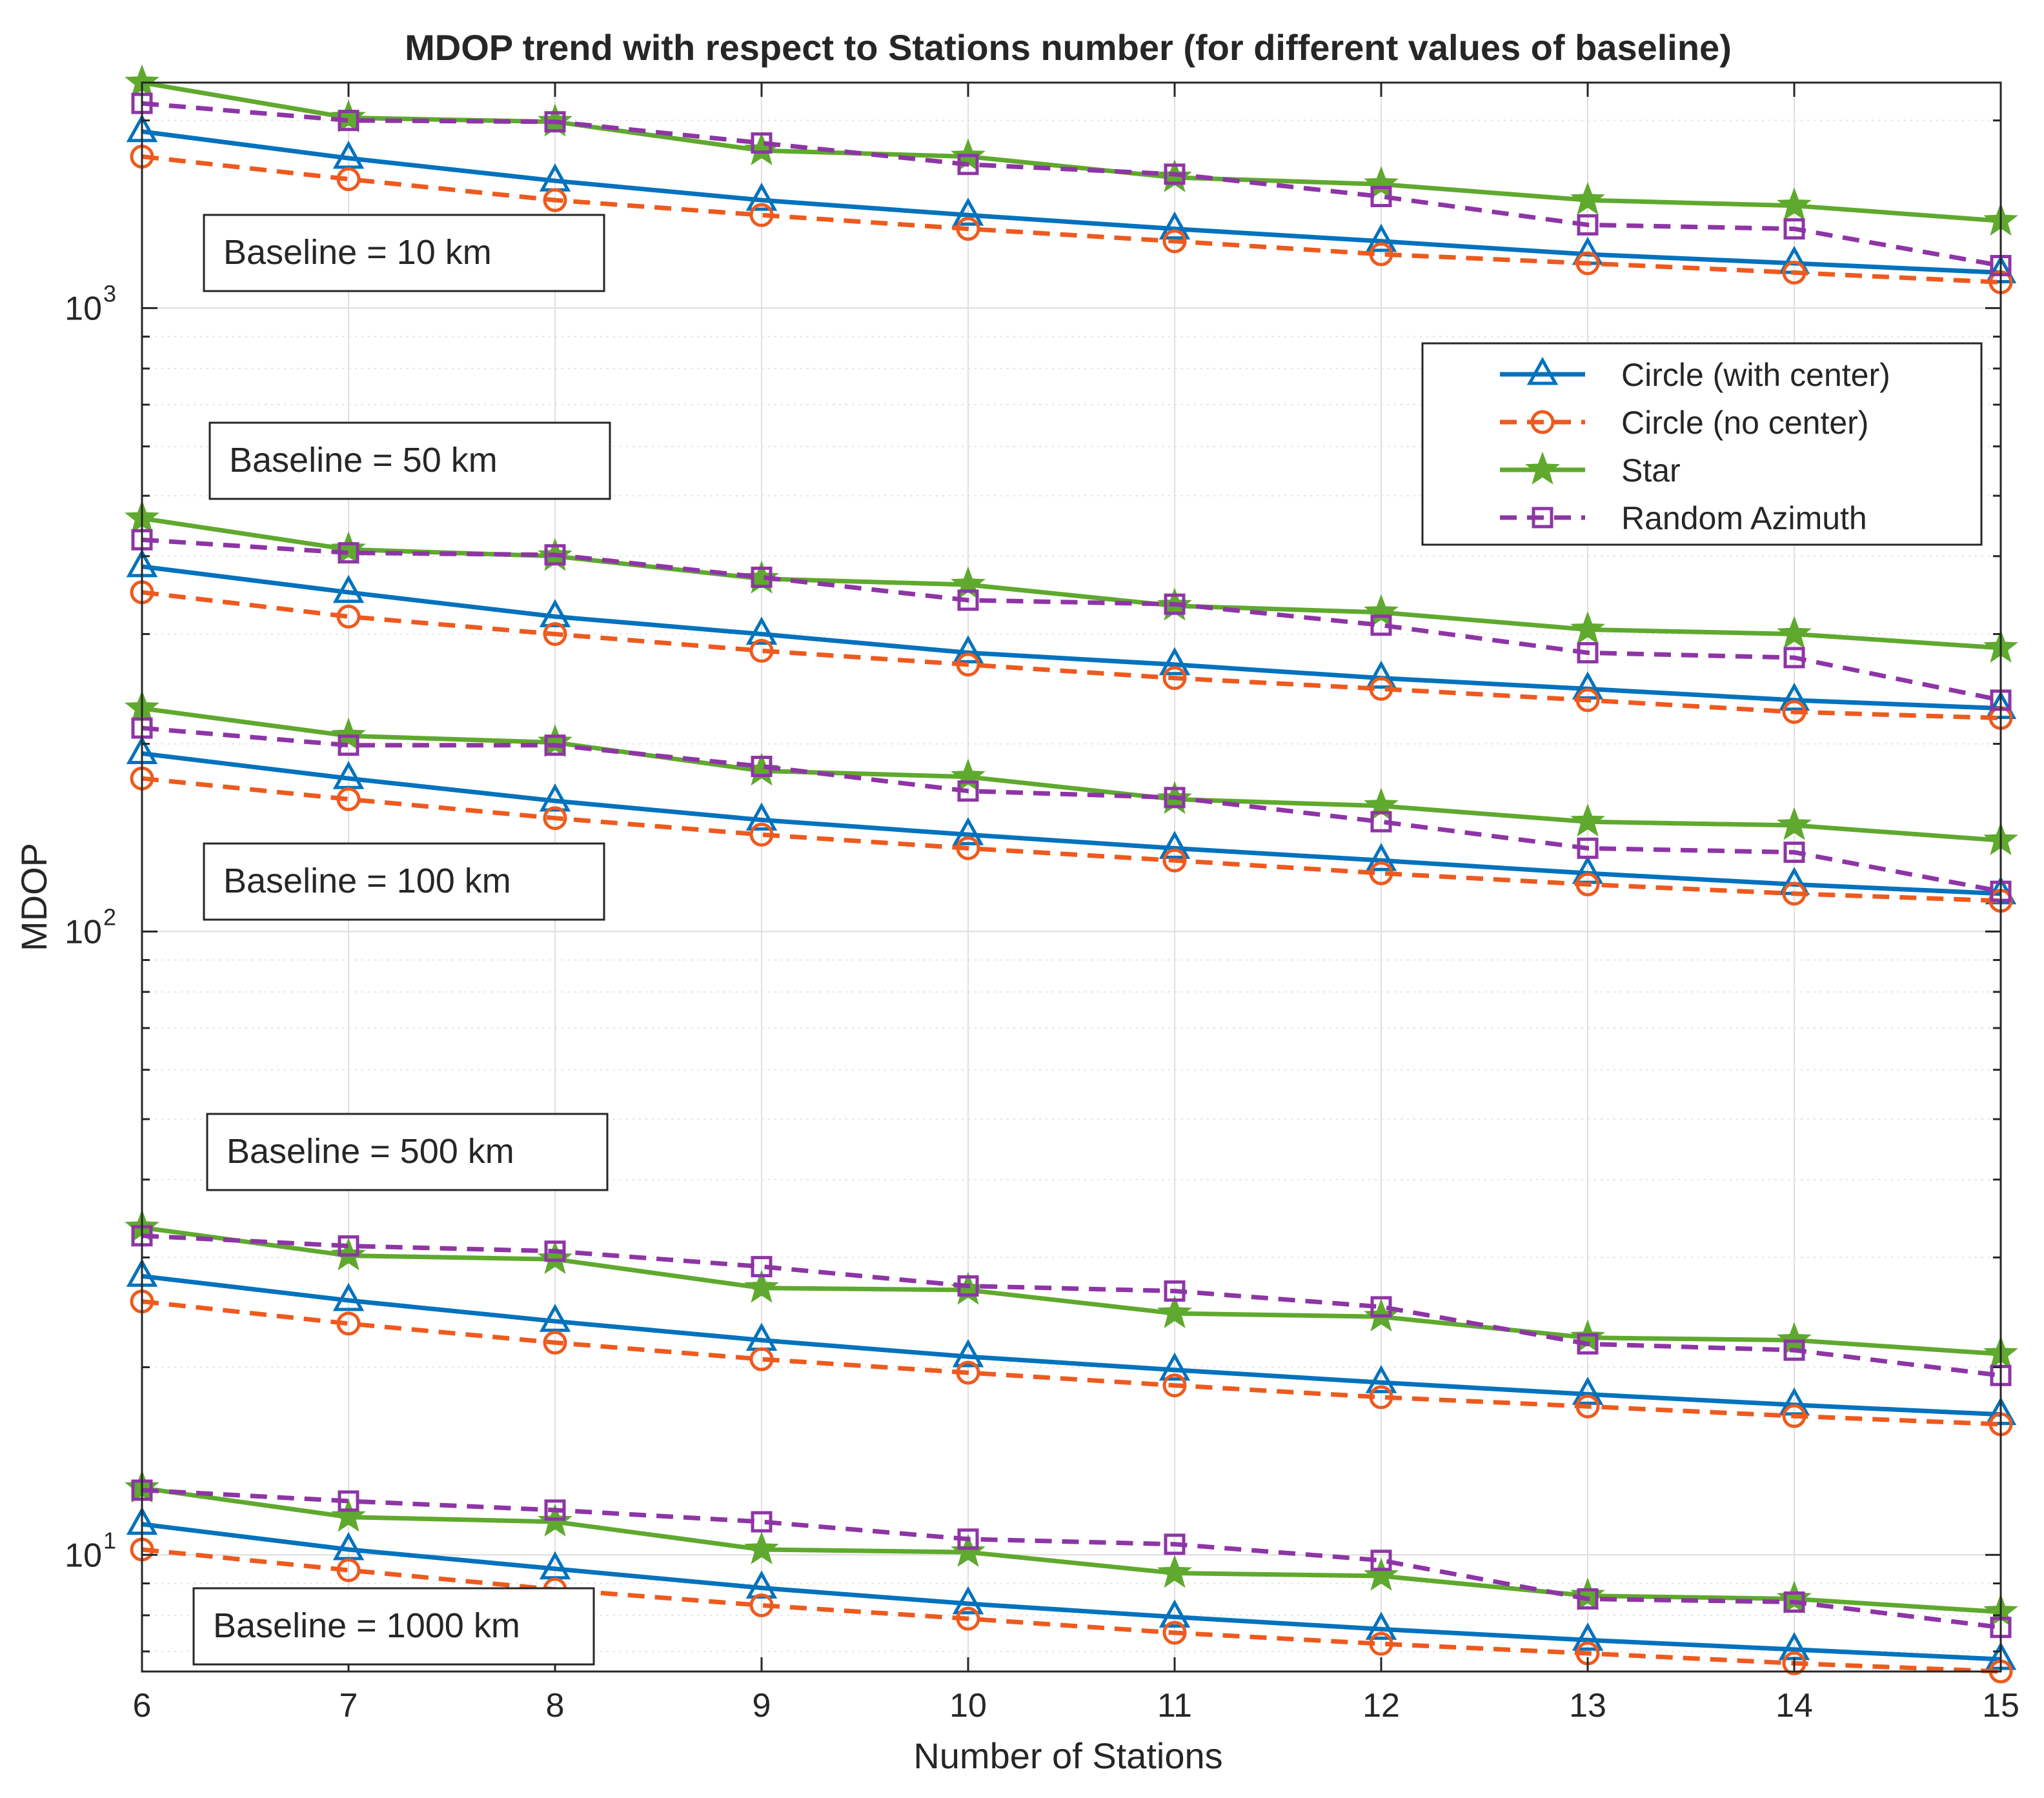  What do you see at coordinates (1071, 1305) in the screenshot?
I see `series-random-azimuth-500km` at bounding box center [1071, 1305].